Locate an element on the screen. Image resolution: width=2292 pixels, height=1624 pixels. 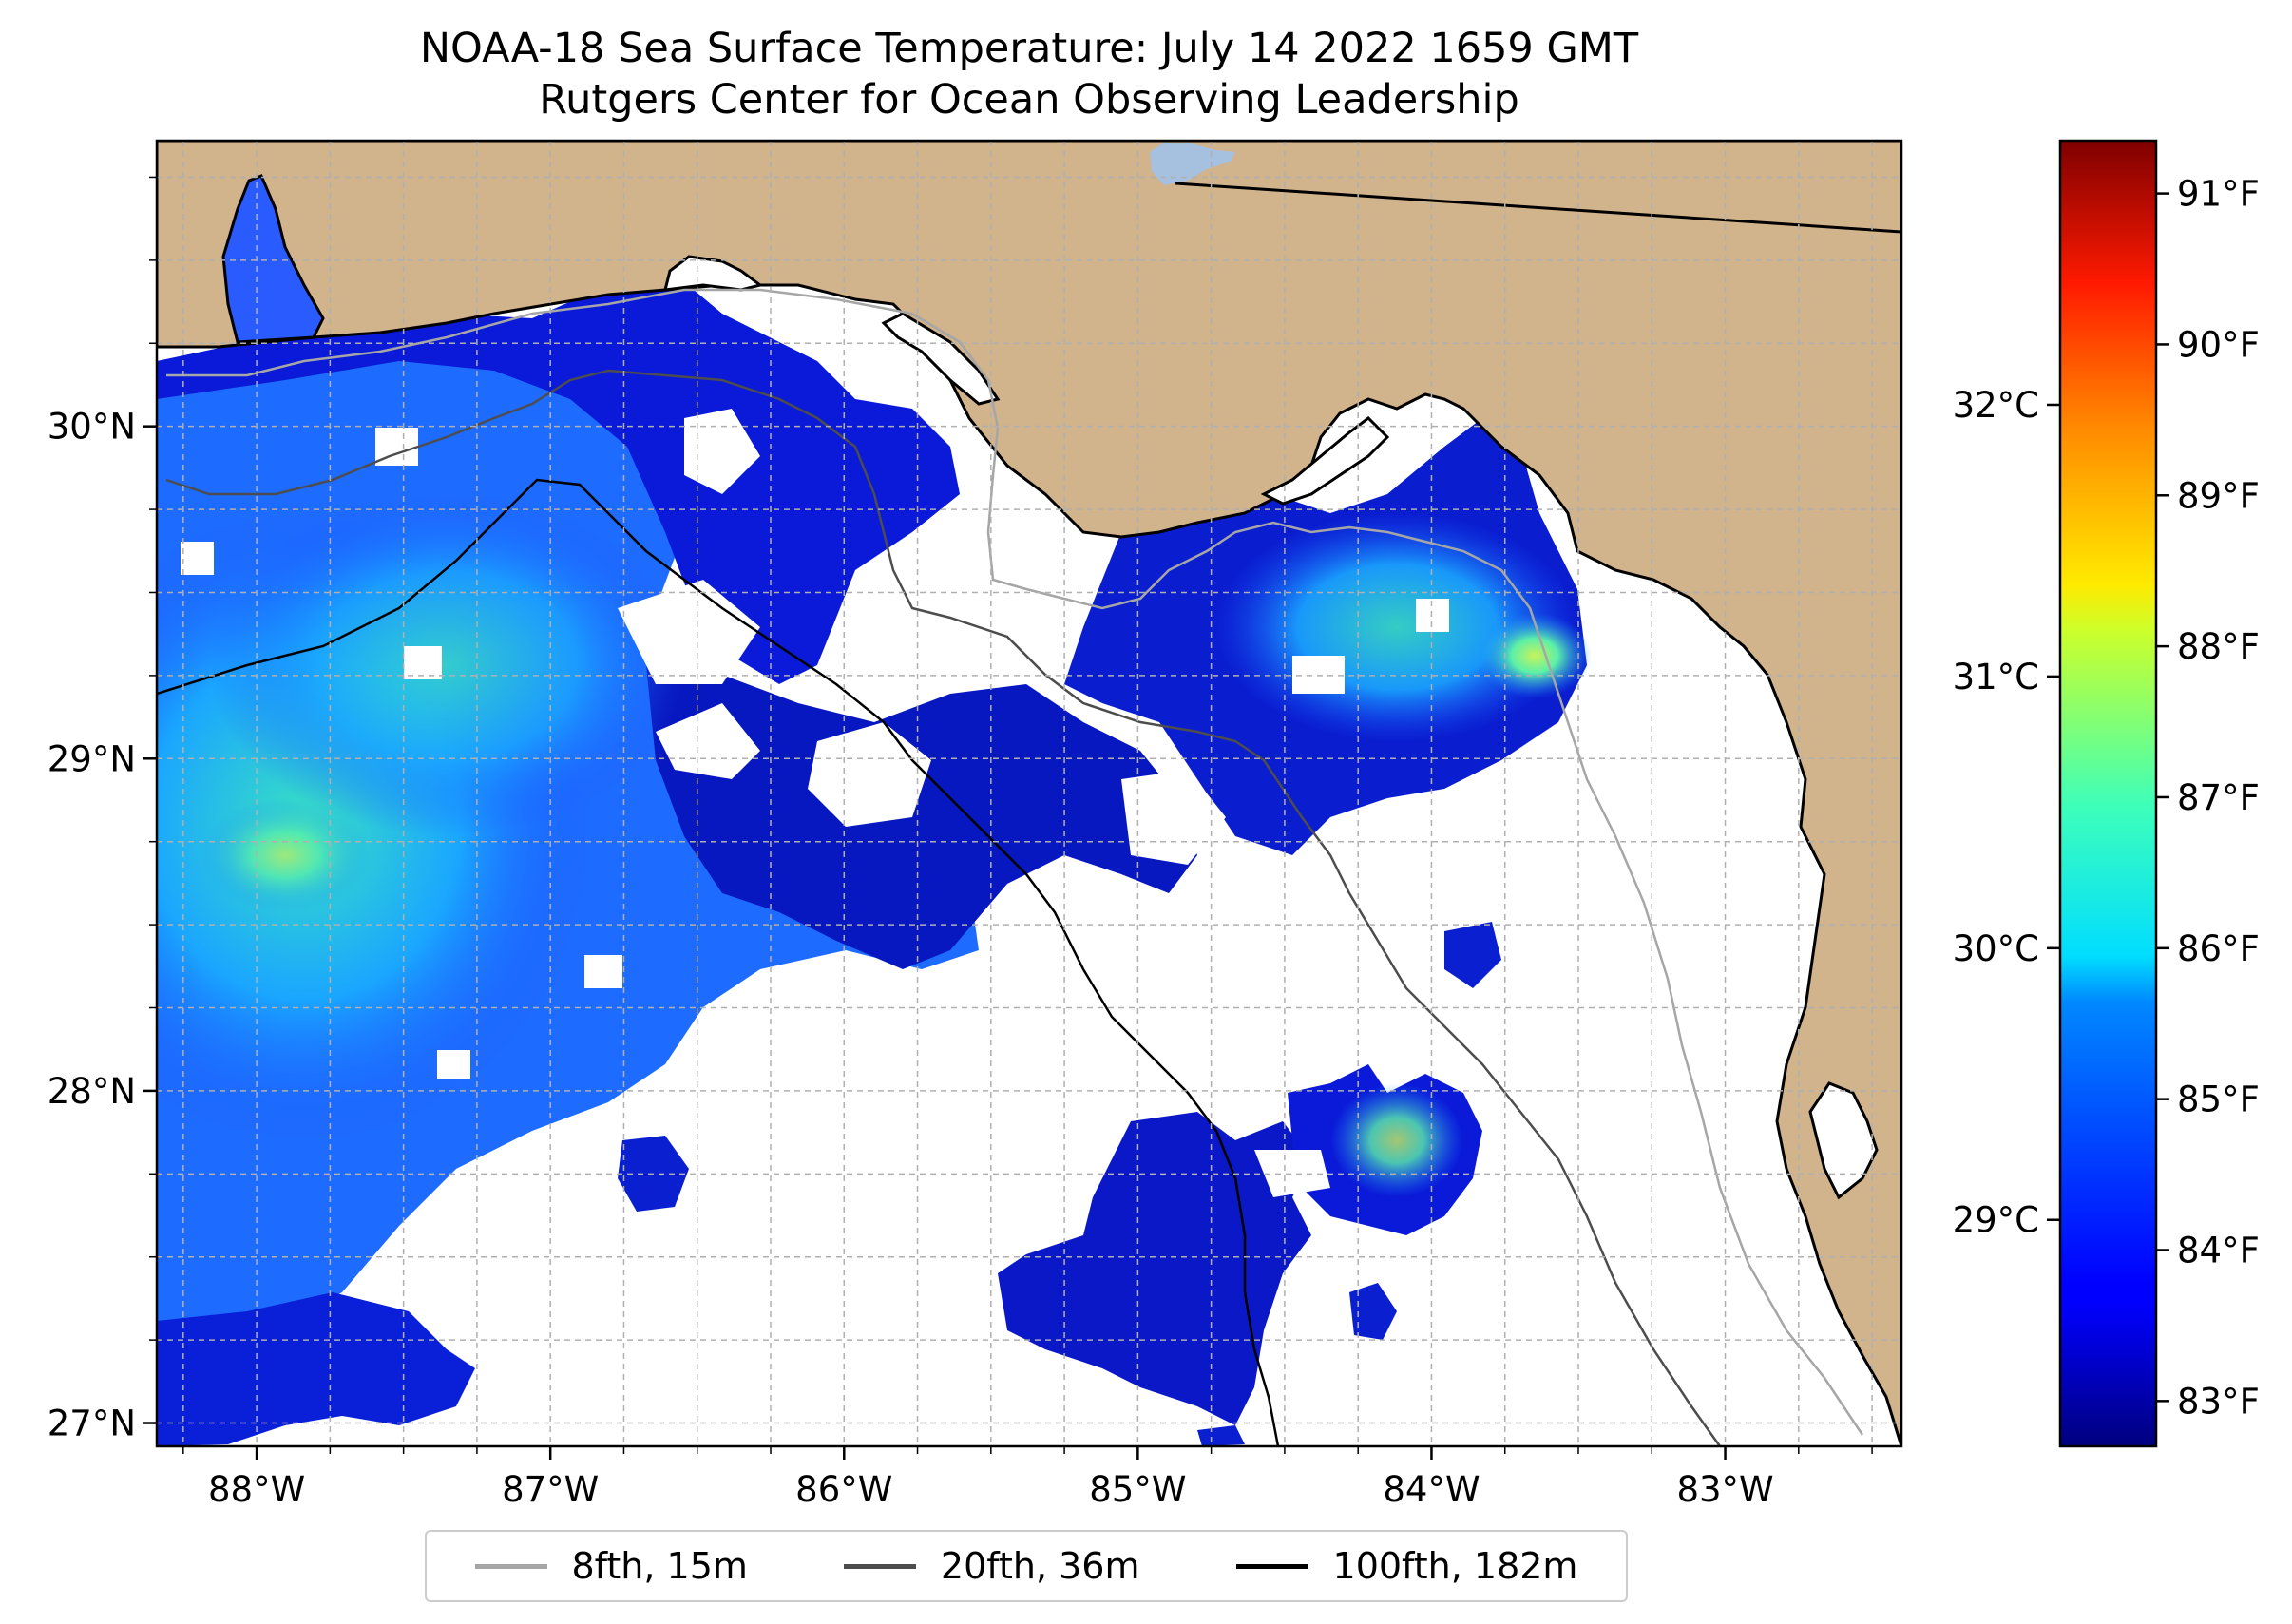
legend-line-100fth is located at coordinates (1271, 1566).